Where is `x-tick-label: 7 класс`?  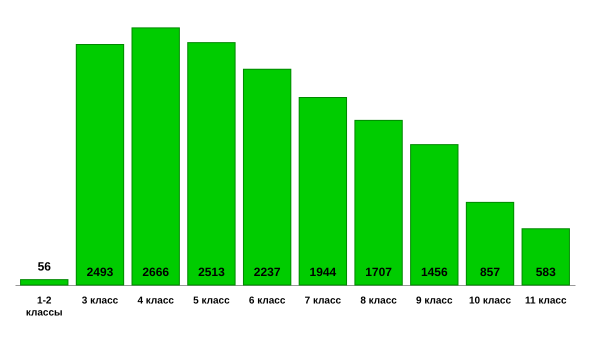
x-tick-label: 7 класс is located at coordinates (323, 301).